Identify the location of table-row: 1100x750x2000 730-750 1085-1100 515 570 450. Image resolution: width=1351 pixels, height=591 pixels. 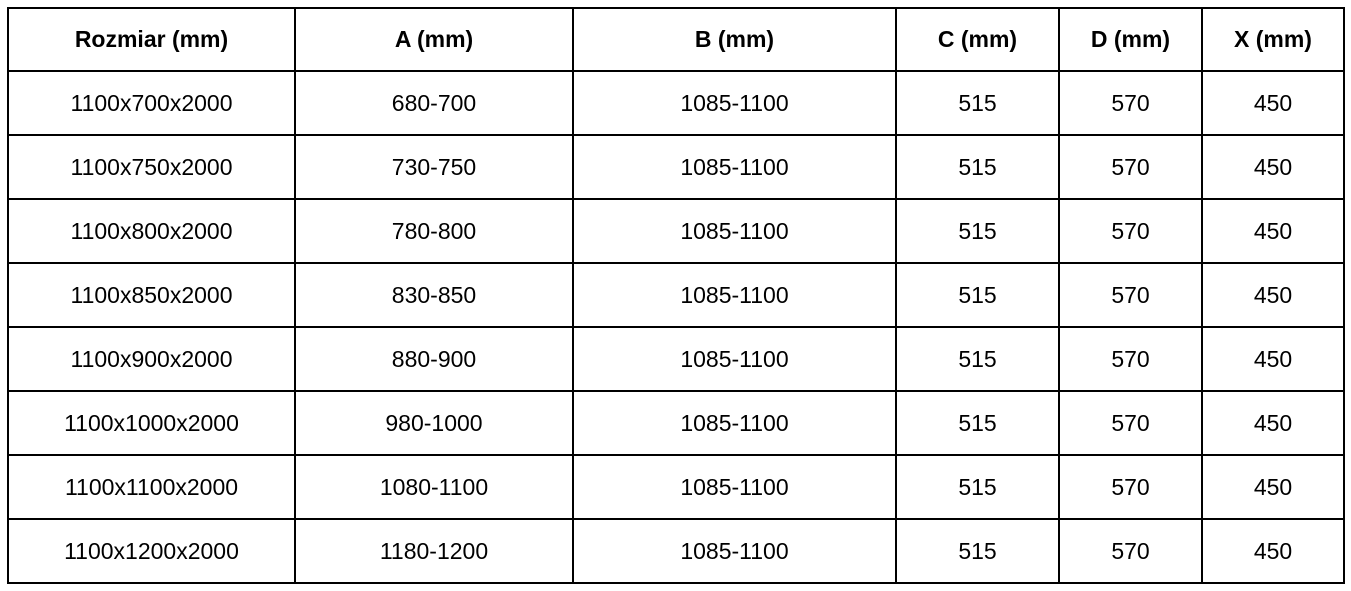
(676, 167).